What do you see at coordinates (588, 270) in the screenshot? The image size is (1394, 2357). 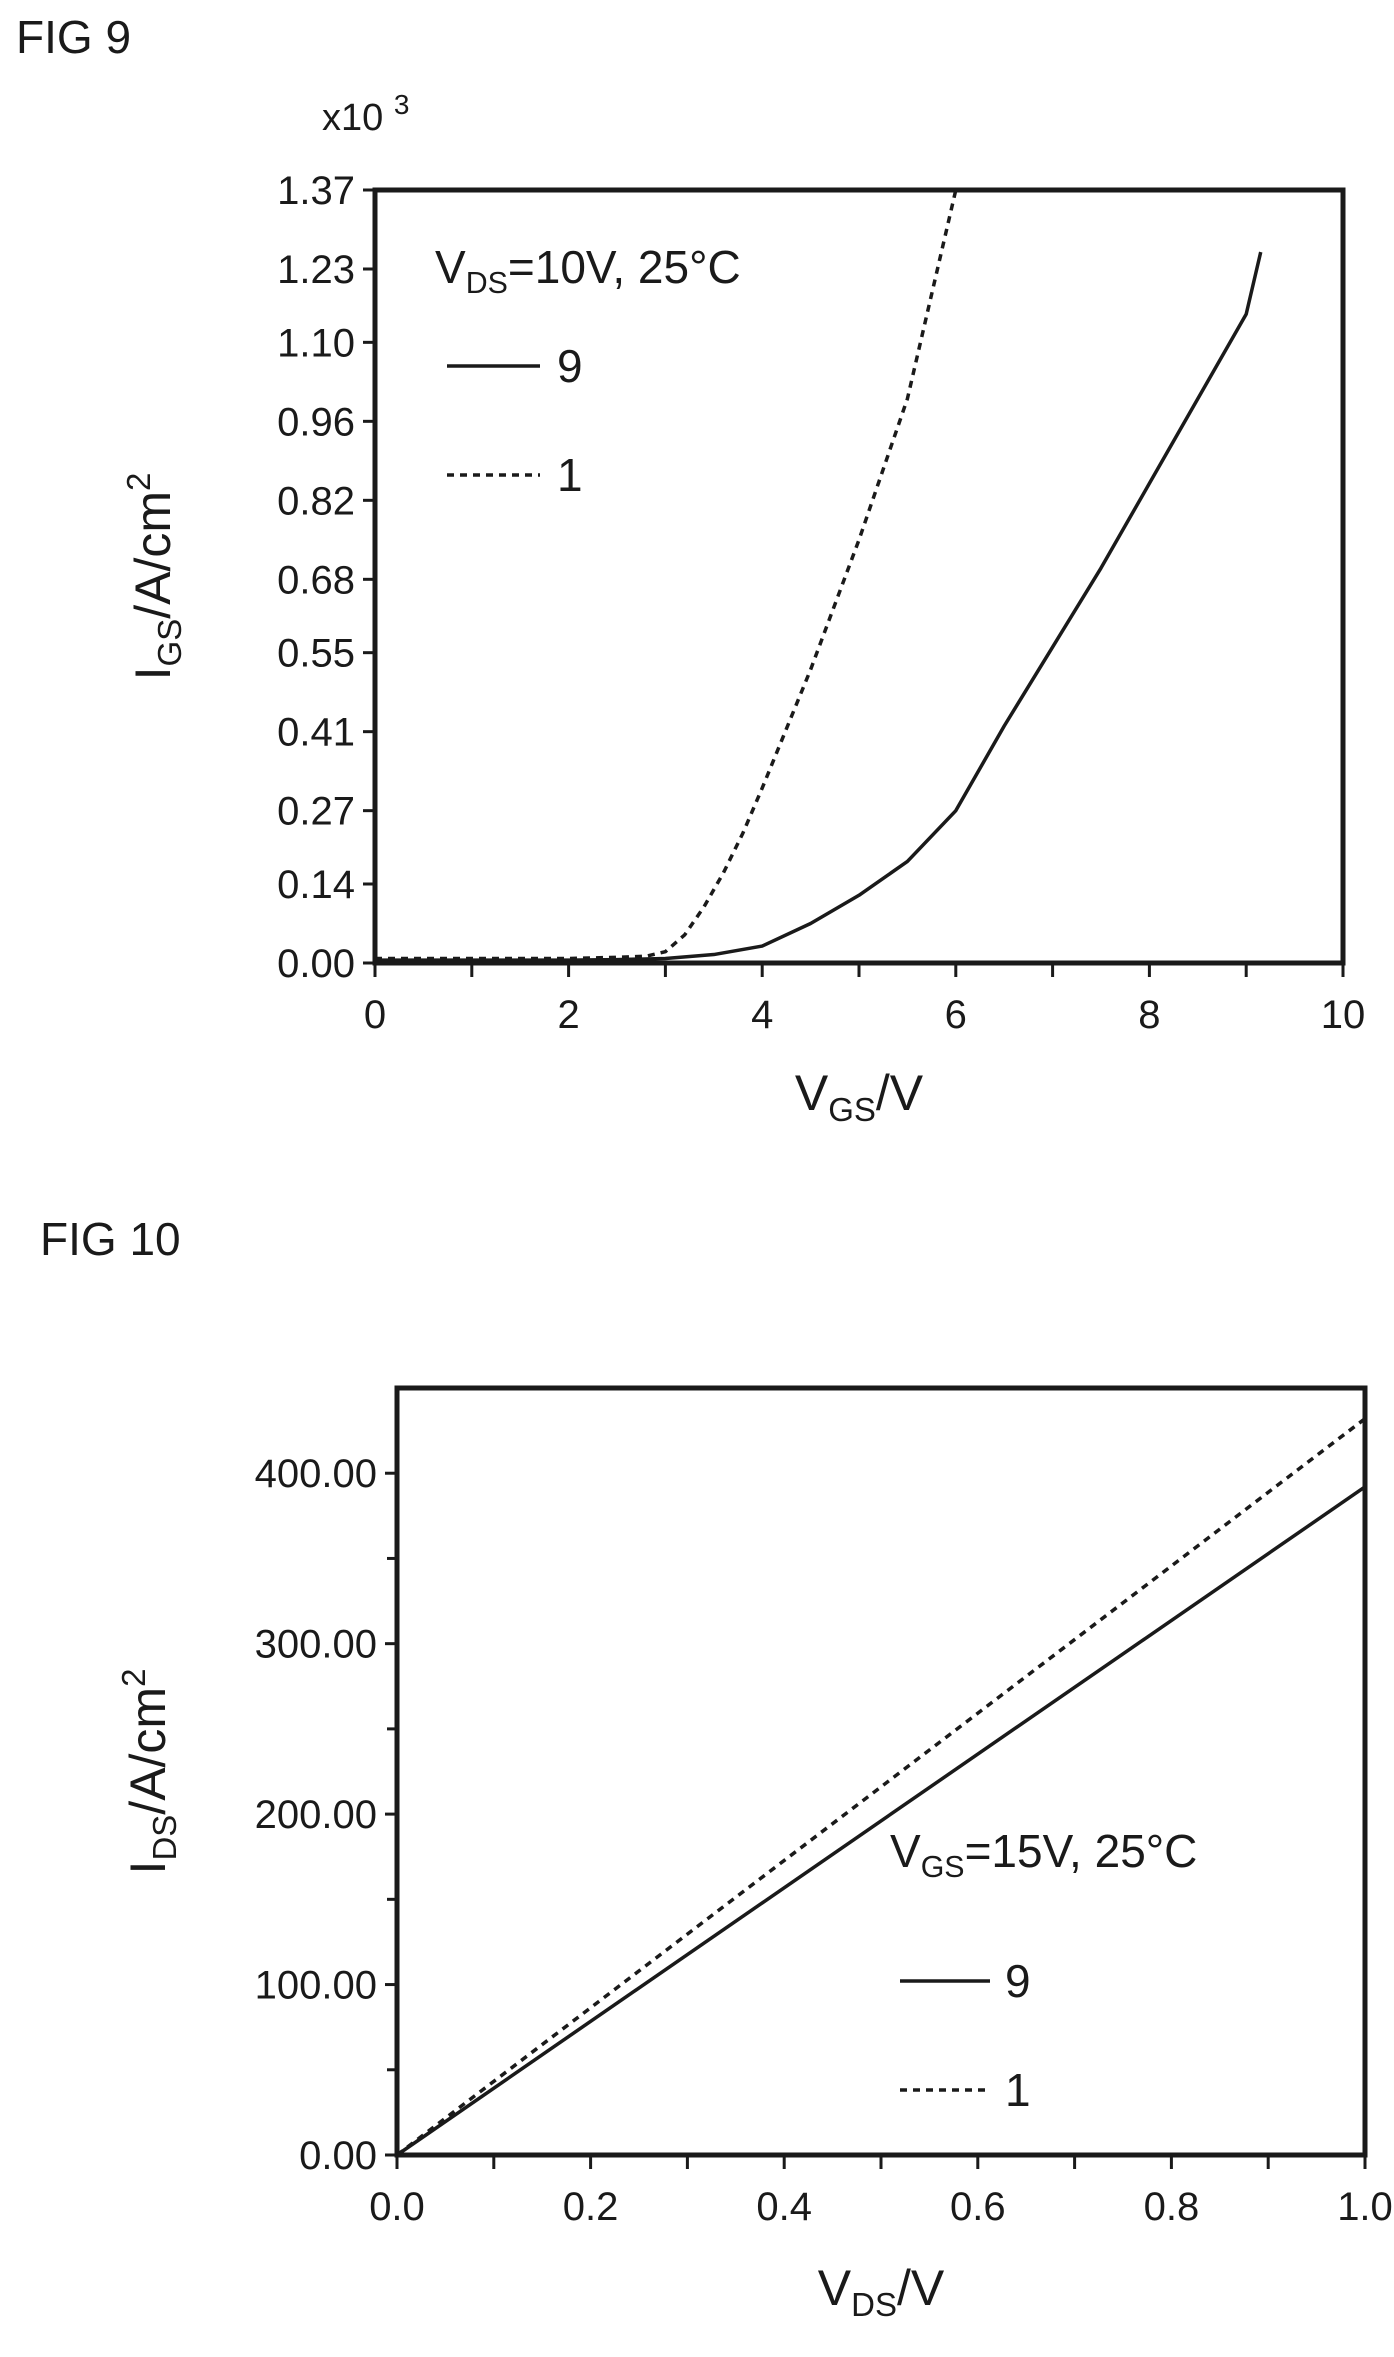 I see `condition-label: VDS=10V, 25°C` at bounding box center [588, 270].